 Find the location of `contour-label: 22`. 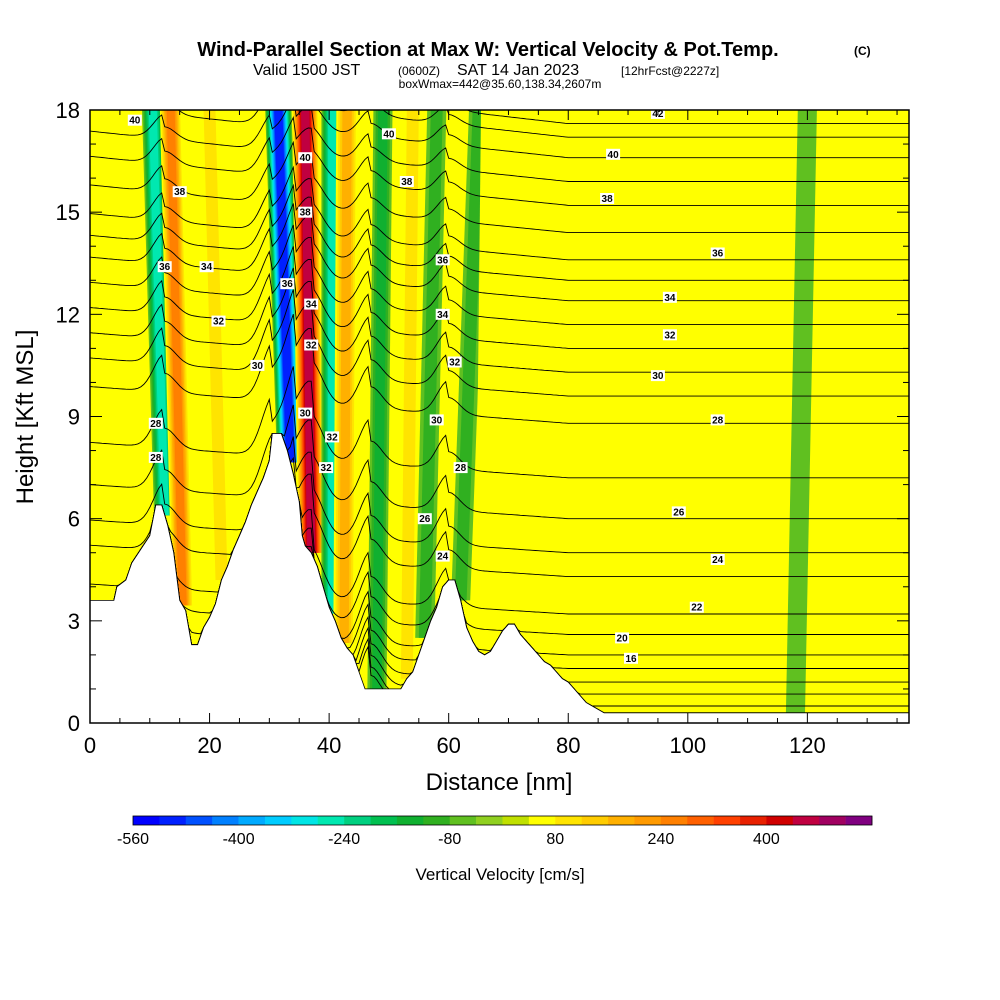

contour-label: 22 is located at coordinates (697, 608).